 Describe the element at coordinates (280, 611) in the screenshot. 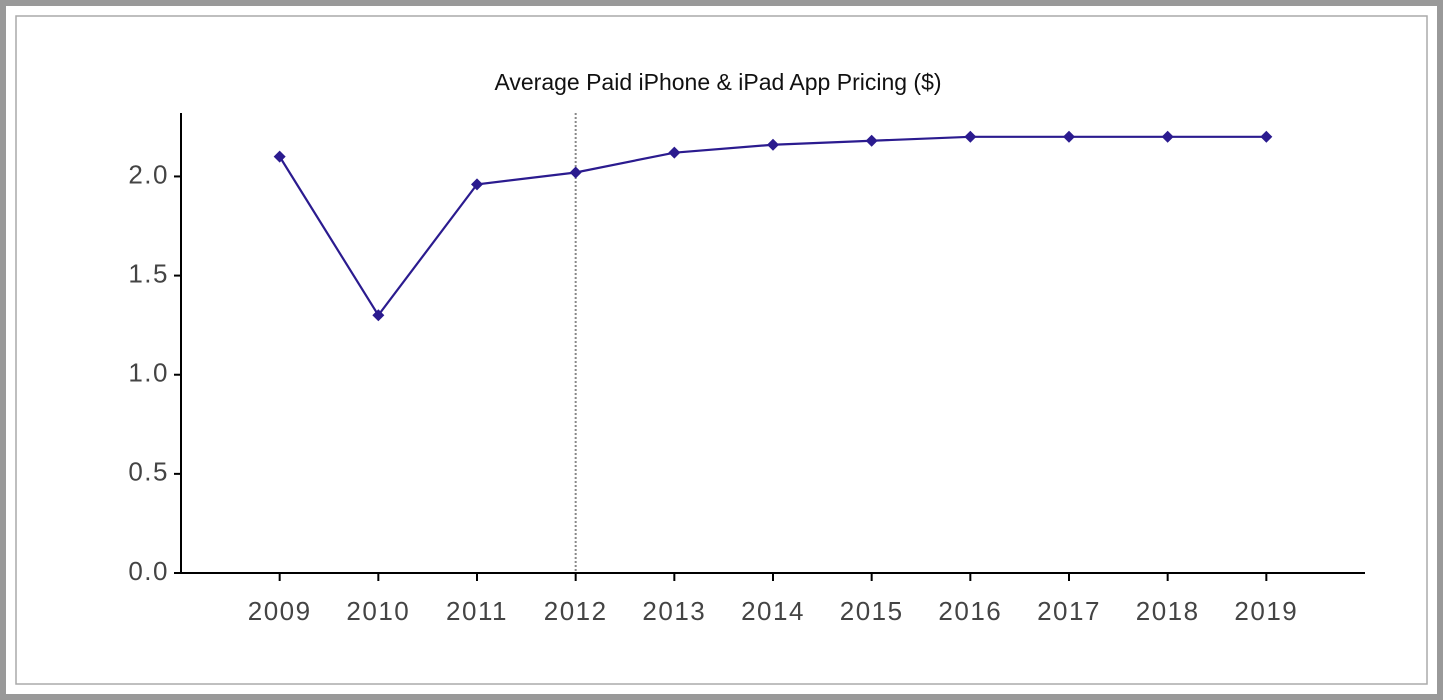

I see `x-tick-label: 2009` at that location.